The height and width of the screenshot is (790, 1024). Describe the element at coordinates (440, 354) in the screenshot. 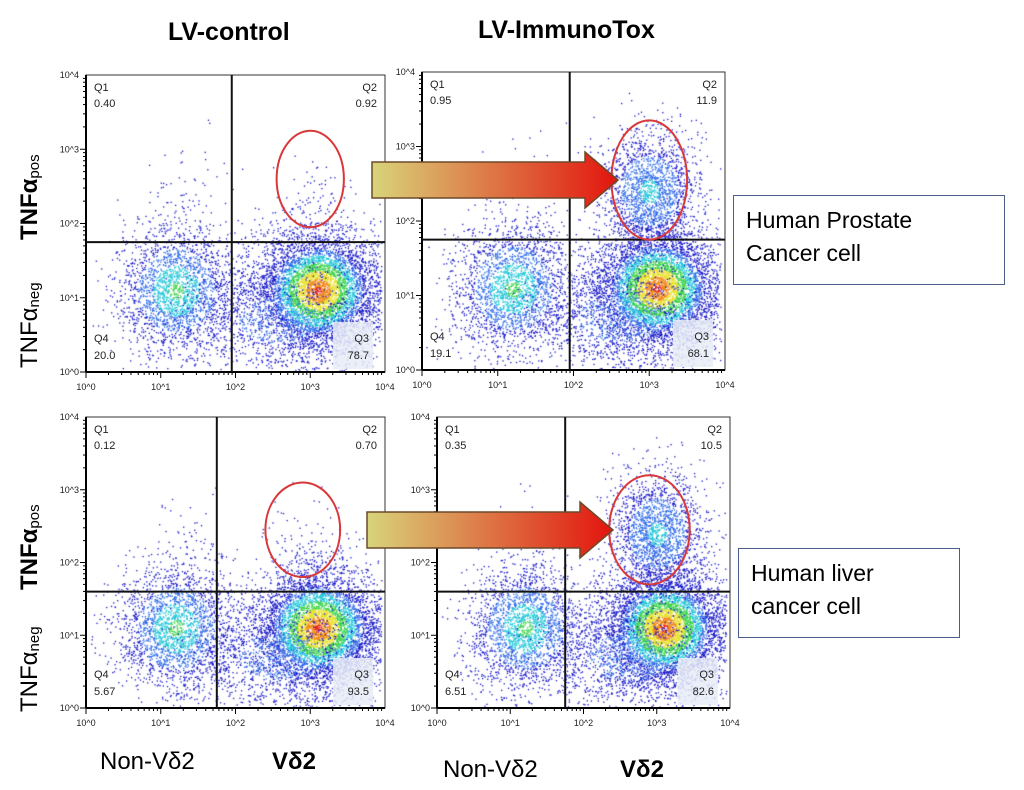

I see `q4-value: 19.1` at that location.